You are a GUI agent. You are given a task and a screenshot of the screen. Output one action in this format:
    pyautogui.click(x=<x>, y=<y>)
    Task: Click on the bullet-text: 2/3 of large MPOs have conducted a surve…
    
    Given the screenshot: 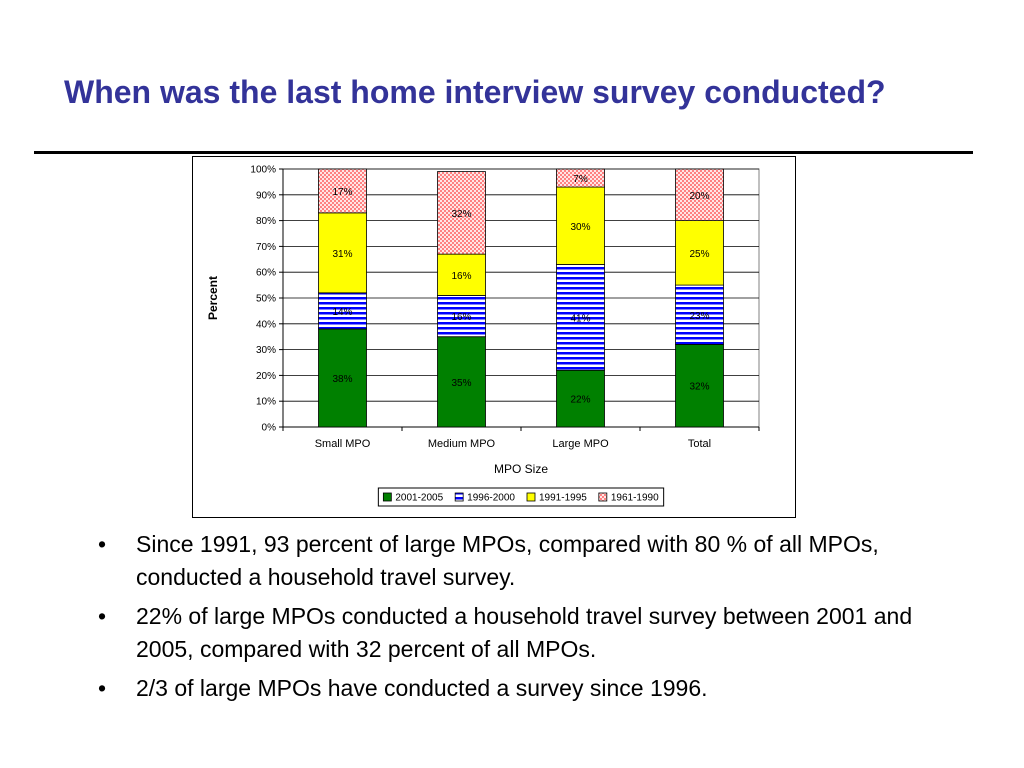 What is the action you would take?
    pyautogui.click(x=422, y=688)
    